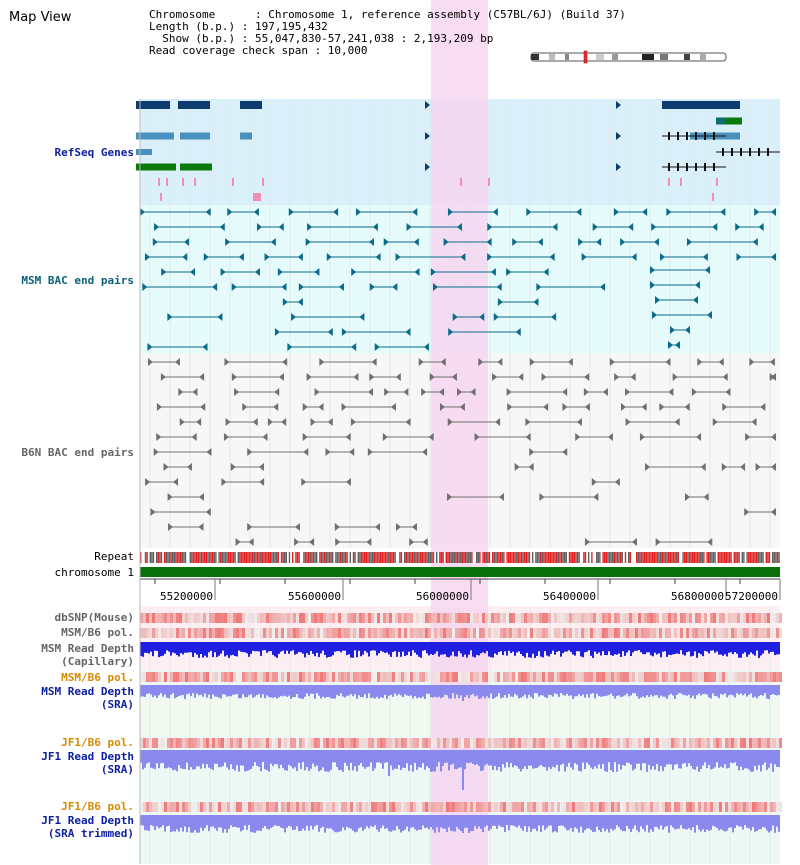 The image size is (800, 865). Describe the element at coordinates (97, 806) in the screenshot. I see `track-label-jf1-pol-2: JF1/B6 pol.` at that location.